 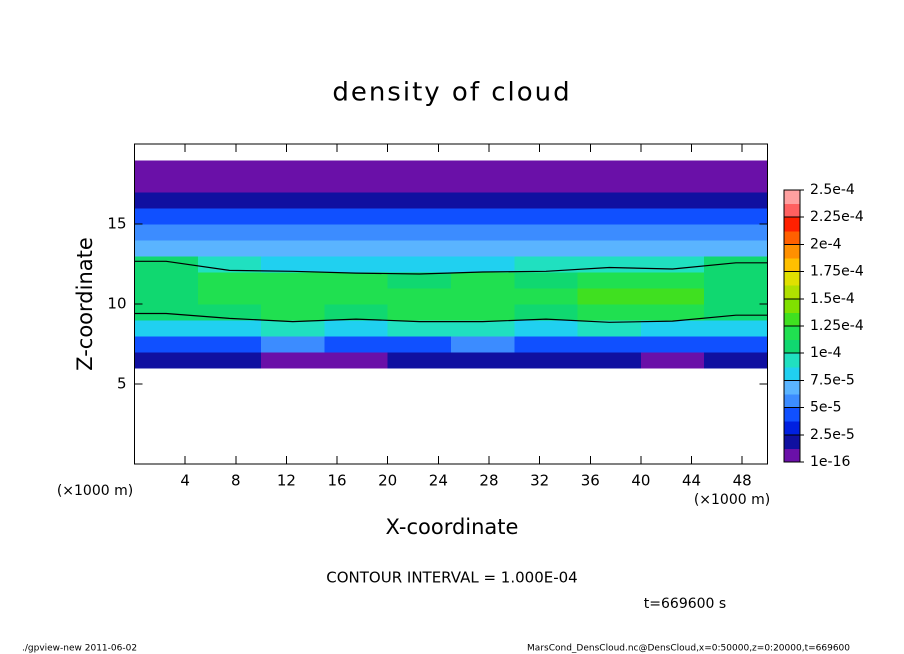 What do you see at coordinates (85, 304) in the screenshot?
I see `y-axis-label: Z-coordinate` at bounding box center [85, 304].